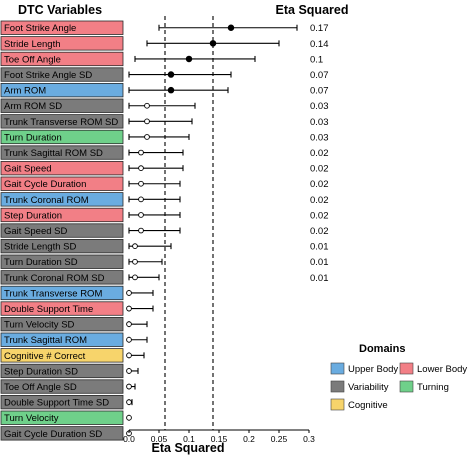  I want to click on variable-label: Trunk Sagittal ROM SD, so click(53, 153).